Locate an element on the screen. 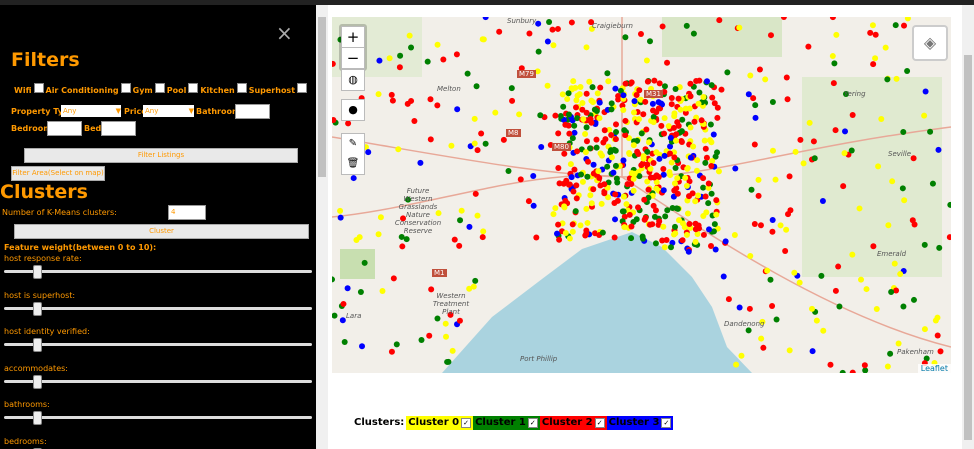  locate-button: ◍ is located at coordinates (353, 80).